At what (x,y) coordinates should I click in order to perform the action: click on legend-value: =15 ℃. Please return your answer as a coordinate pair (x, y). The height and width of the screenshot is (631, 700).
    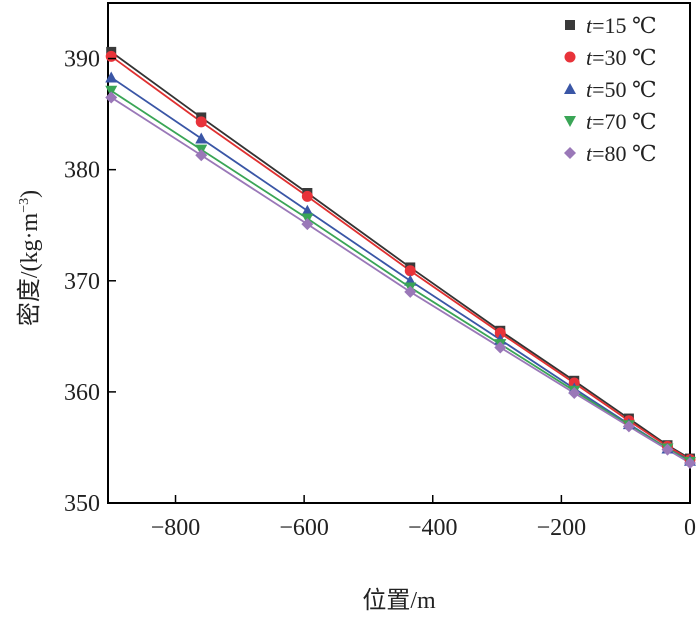
    Looking at the image, I should click on (624, 25).